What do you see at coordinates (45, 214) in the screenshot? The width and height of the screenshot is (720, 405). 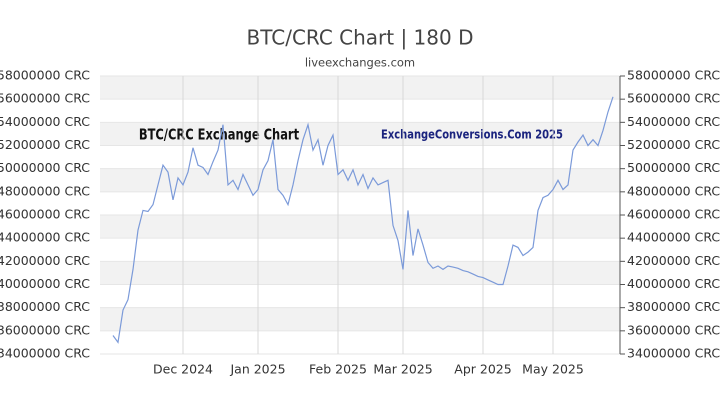 I see `y-tick-label: 46000000 CRC` at bounding box center [45, 214].